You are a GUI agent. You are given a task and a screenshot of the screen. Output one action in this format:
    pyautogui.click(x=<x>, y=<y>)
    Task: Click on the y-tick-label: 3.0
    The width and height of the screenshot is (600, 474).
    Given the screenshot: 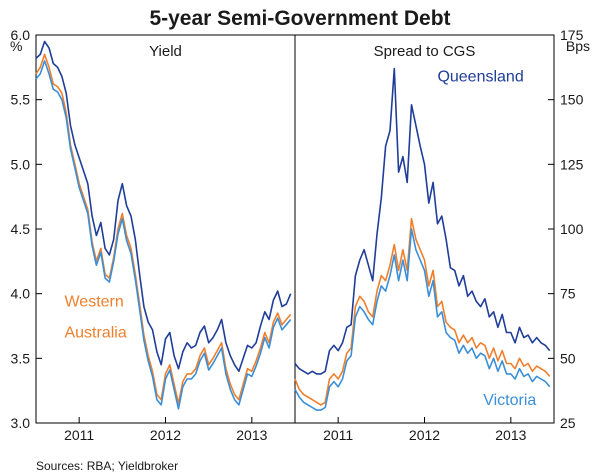 What is the action you would take?
    pyautogui.click(x=21, y=423)
    